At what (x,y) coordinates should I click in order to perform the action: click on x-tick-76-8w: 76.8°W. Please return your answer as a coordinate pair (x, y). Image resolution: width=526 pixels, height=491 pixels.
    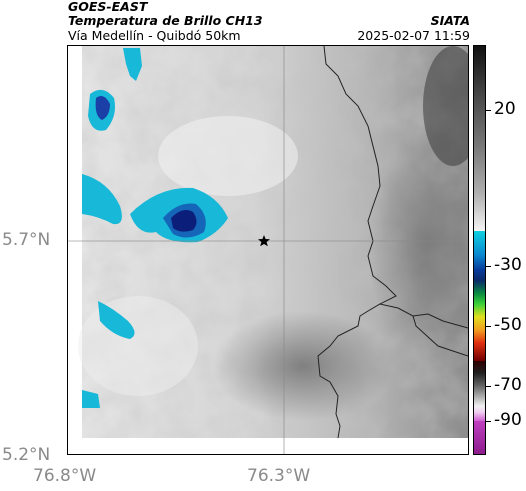
    Looking at the image, I should click on (65, 476).